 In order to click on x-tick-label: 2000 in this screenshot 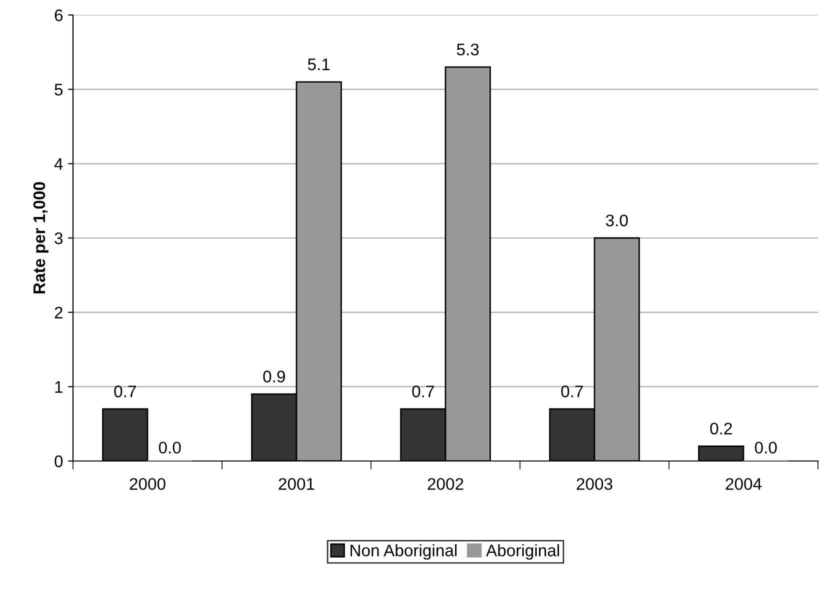, I will do `click(148, 484)`.